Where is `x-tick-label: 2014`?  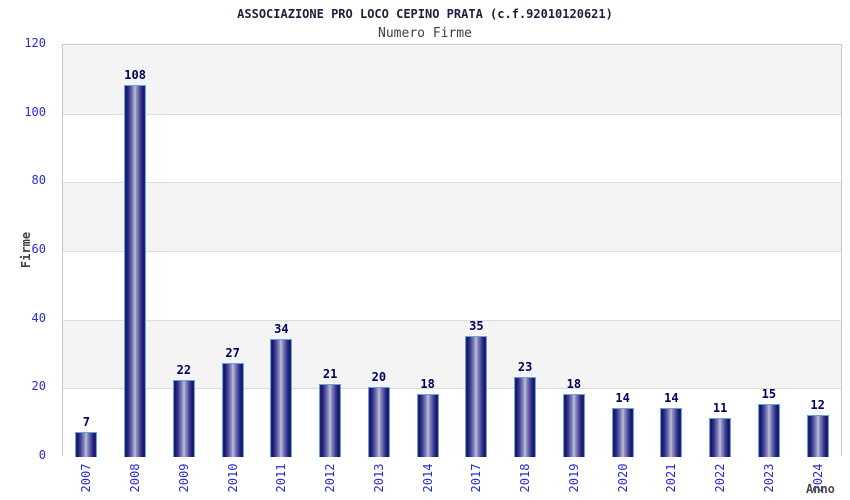 x-tick-label: 2014 is located at coordinates (427, 478).